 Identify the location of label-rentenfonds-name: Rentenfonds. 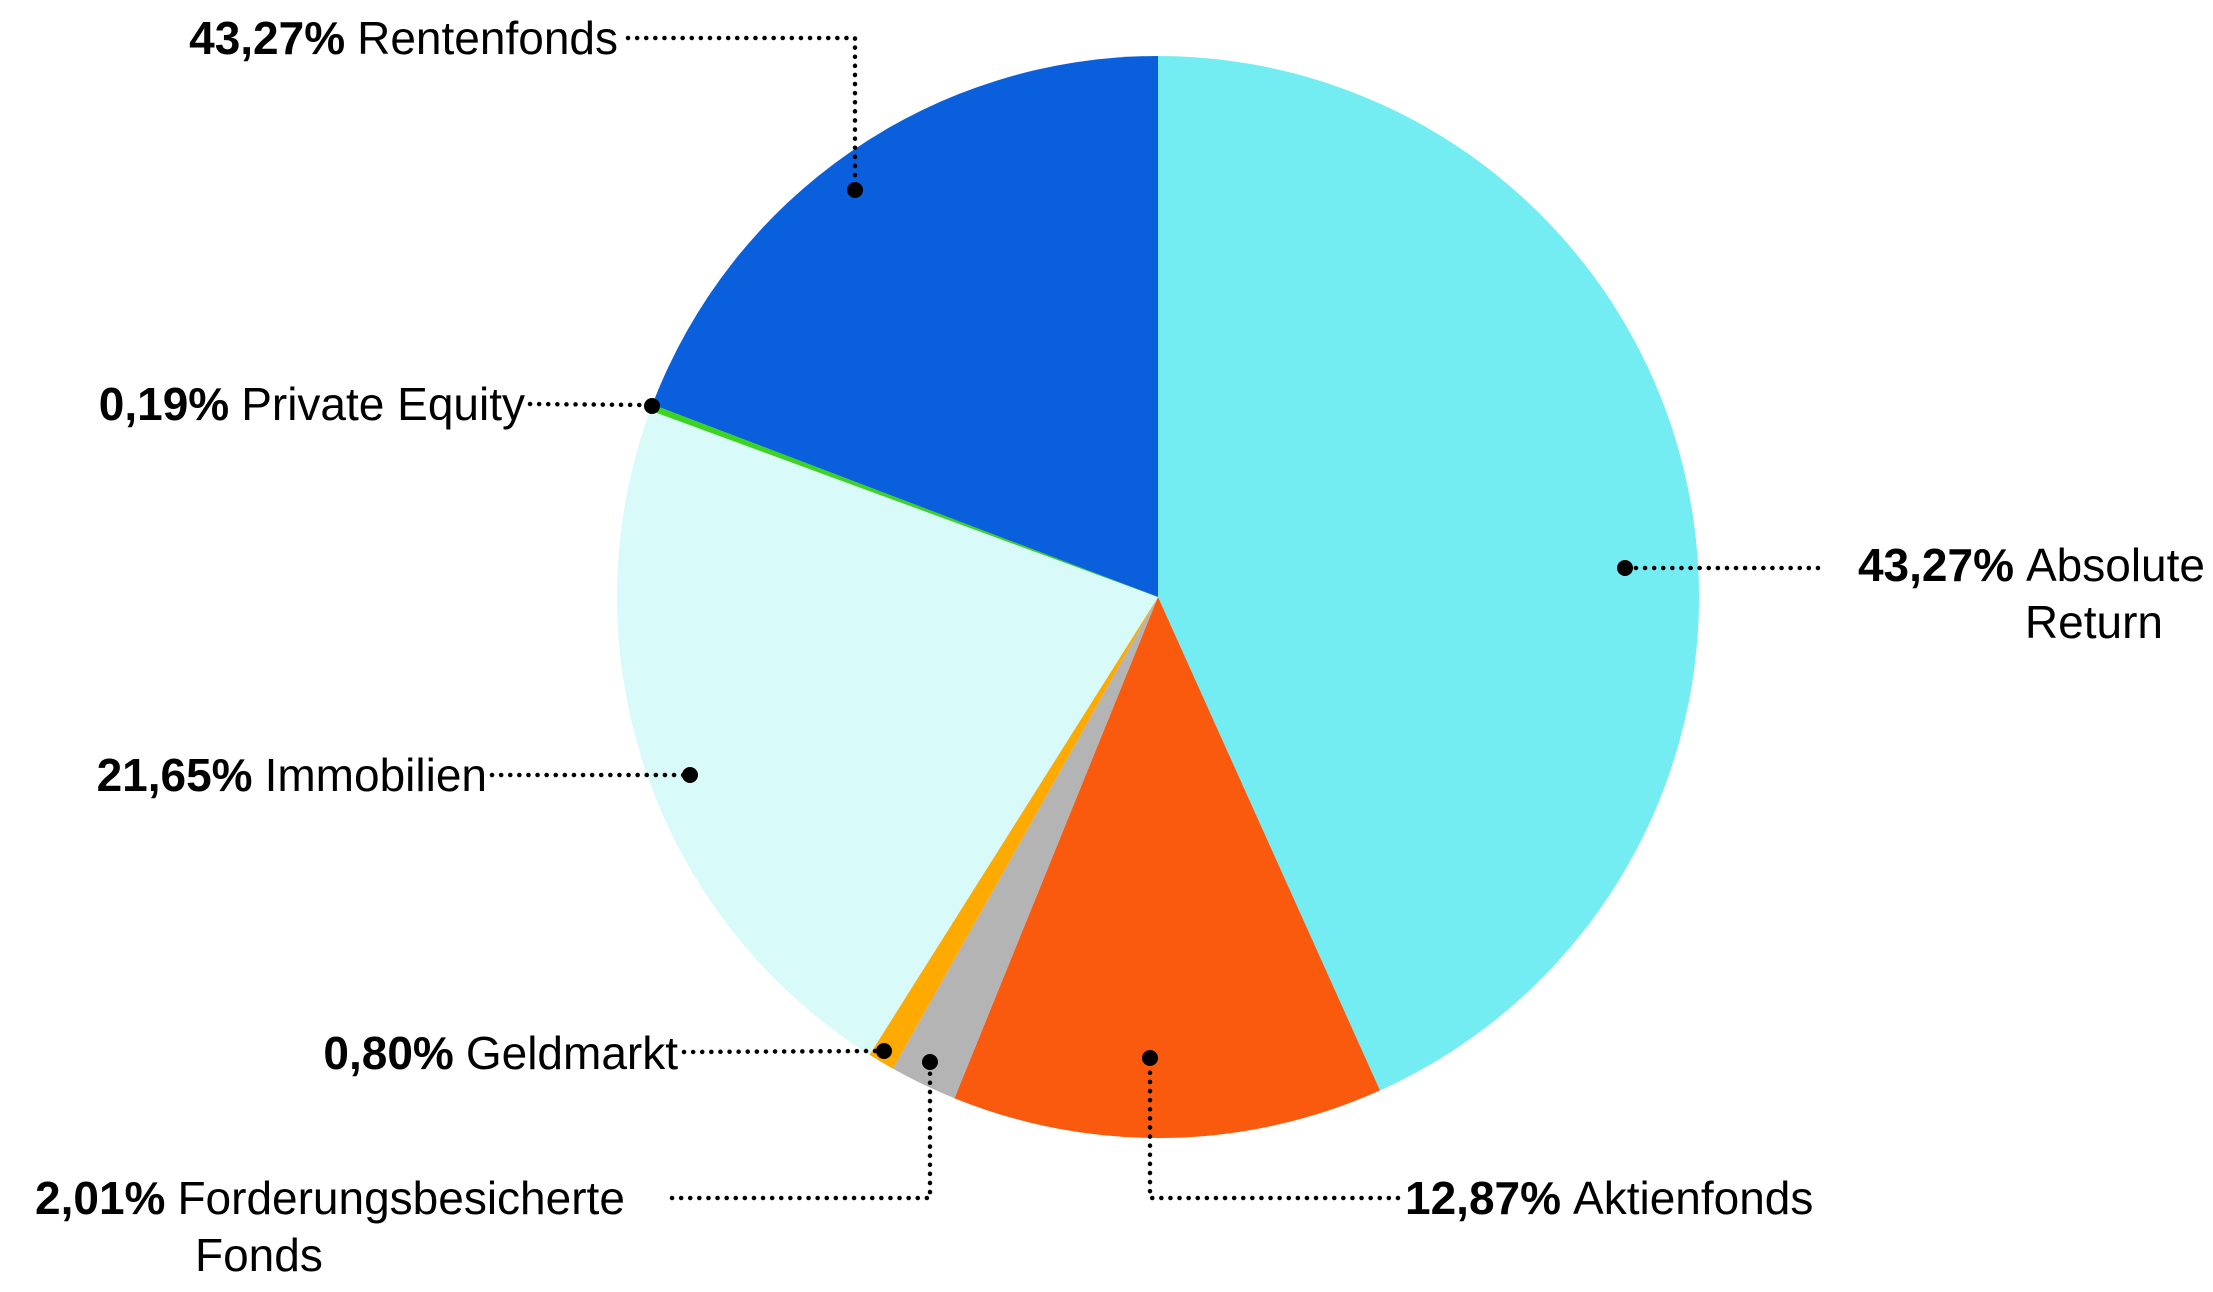
(487, 38).